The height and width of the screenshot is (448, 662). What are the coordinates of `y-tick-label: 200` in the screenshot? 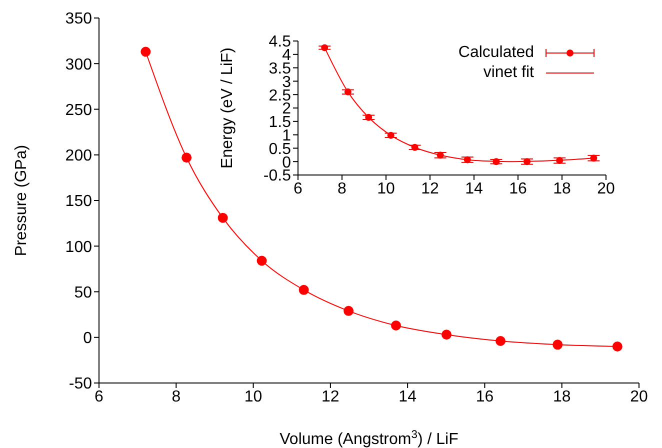 It's located at (78, 156).